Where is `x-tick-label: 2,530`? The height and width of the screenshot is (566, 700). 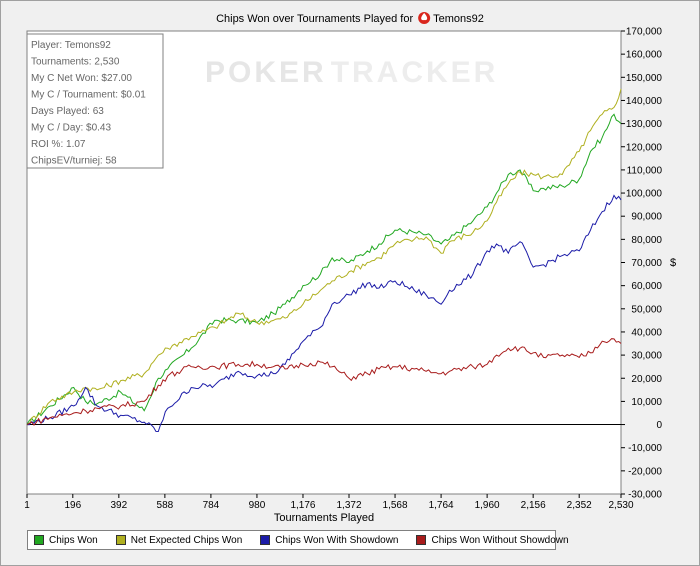
x-tick-label: 2,530 is located at coordinates (620, 505).